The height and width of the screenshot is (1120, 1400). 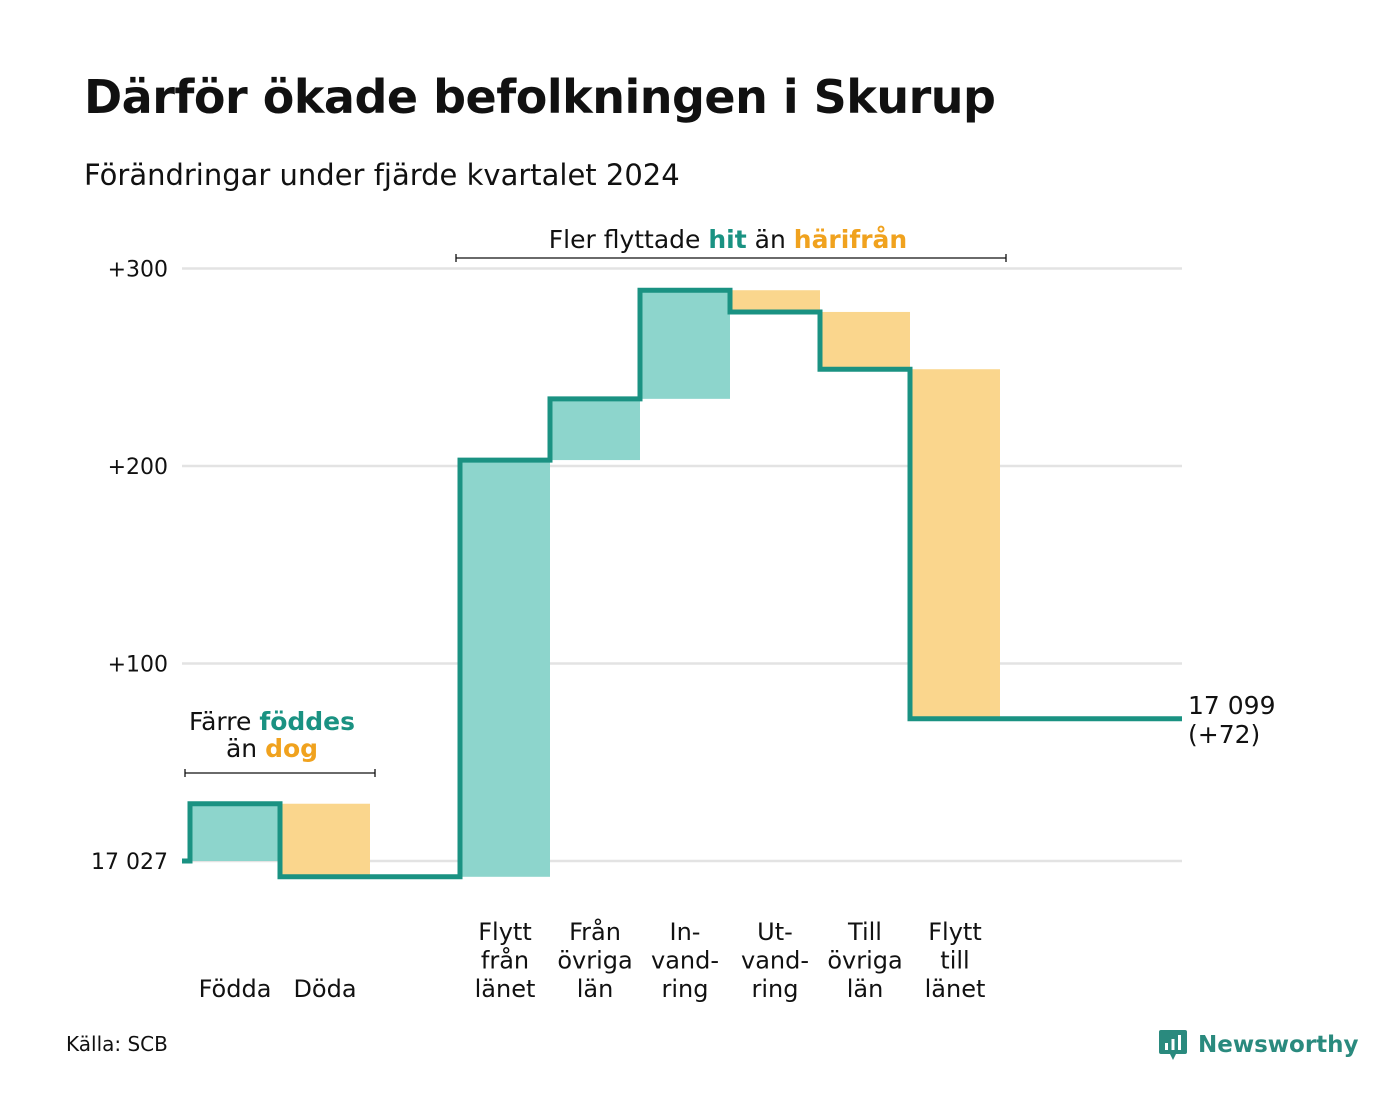 I want to click on y-tick-label: +200, so click(x=138, y=467).